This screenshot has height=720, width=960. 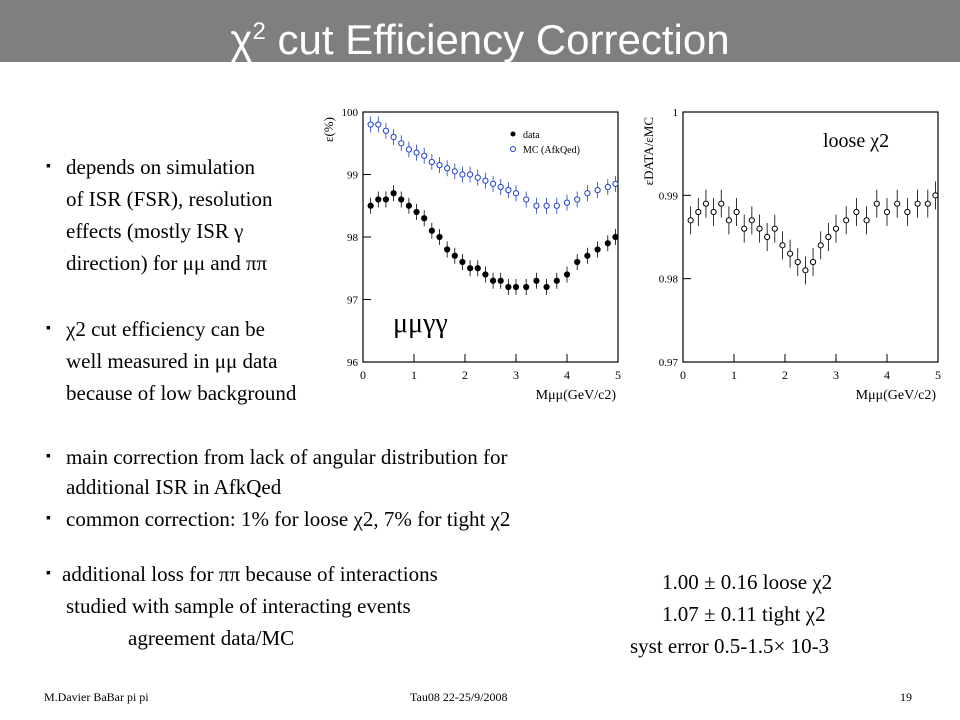 I want to click on result-tight: 1.07 ± 0.11 tight χ2, so click(x=744, y=614).